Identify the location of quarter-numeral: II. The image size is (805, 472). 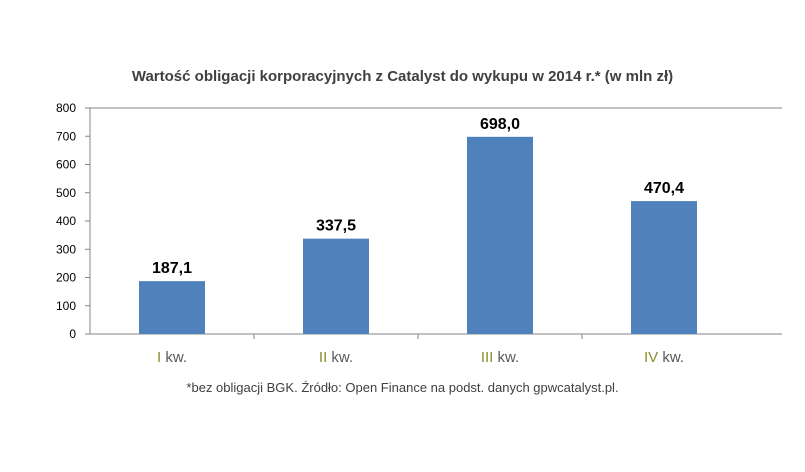
(323, 357).